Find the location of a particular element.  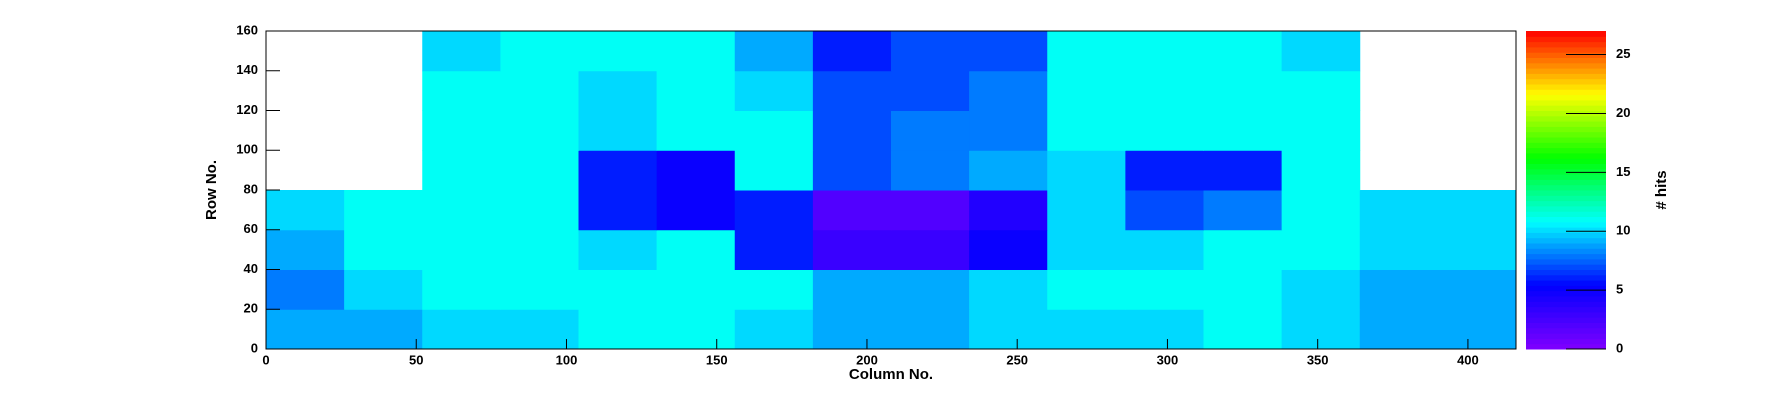

colorbar-tick-label: 15 is located at coordinates (1623, 171).